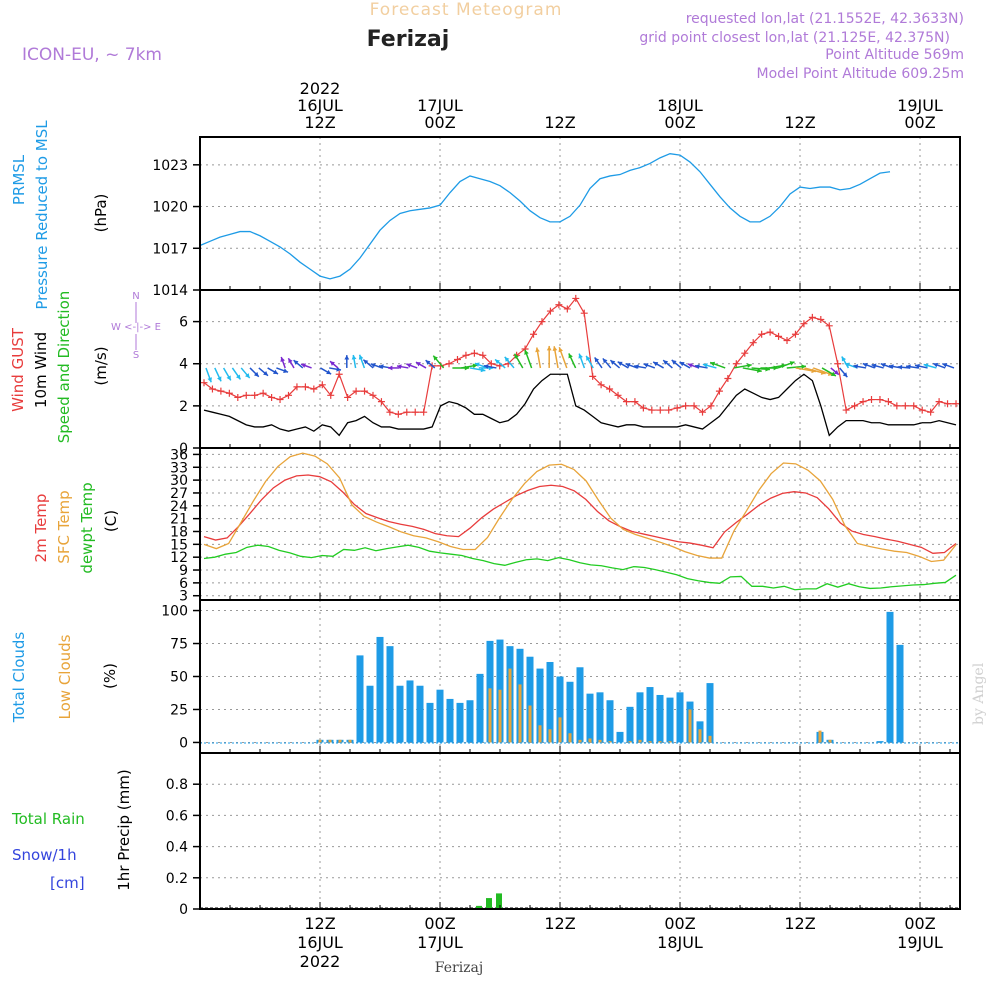 The image size is (1000, 1000). I want to click on pressure-unit: (hPa), so click(101, 213).